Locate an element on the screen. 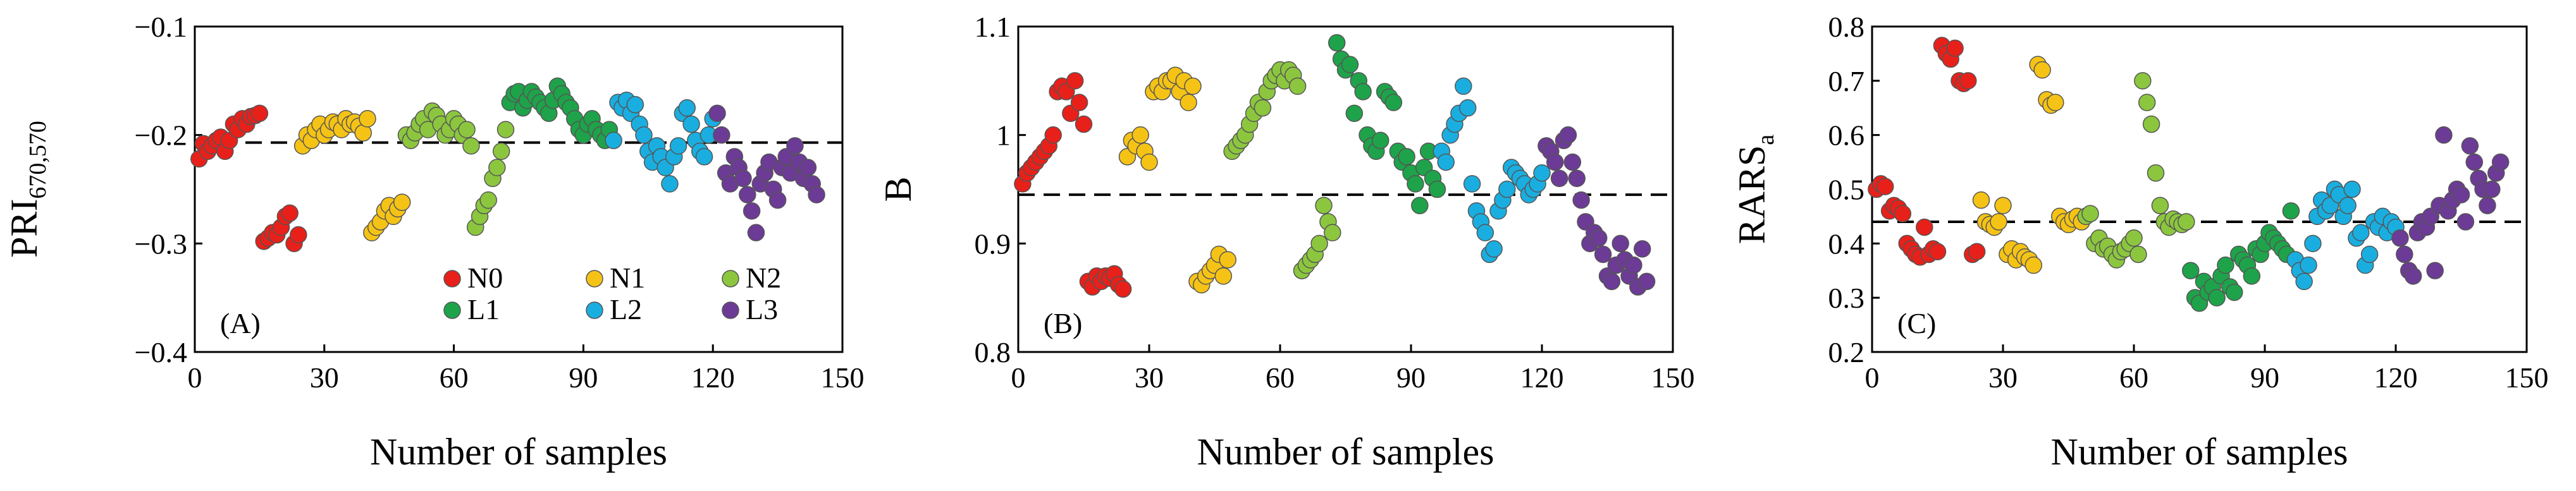 Image resolution: width=2576 pixels, height=491 pixels. chart-a-x-tick-label: 0 is located at coordinates (195, 378).